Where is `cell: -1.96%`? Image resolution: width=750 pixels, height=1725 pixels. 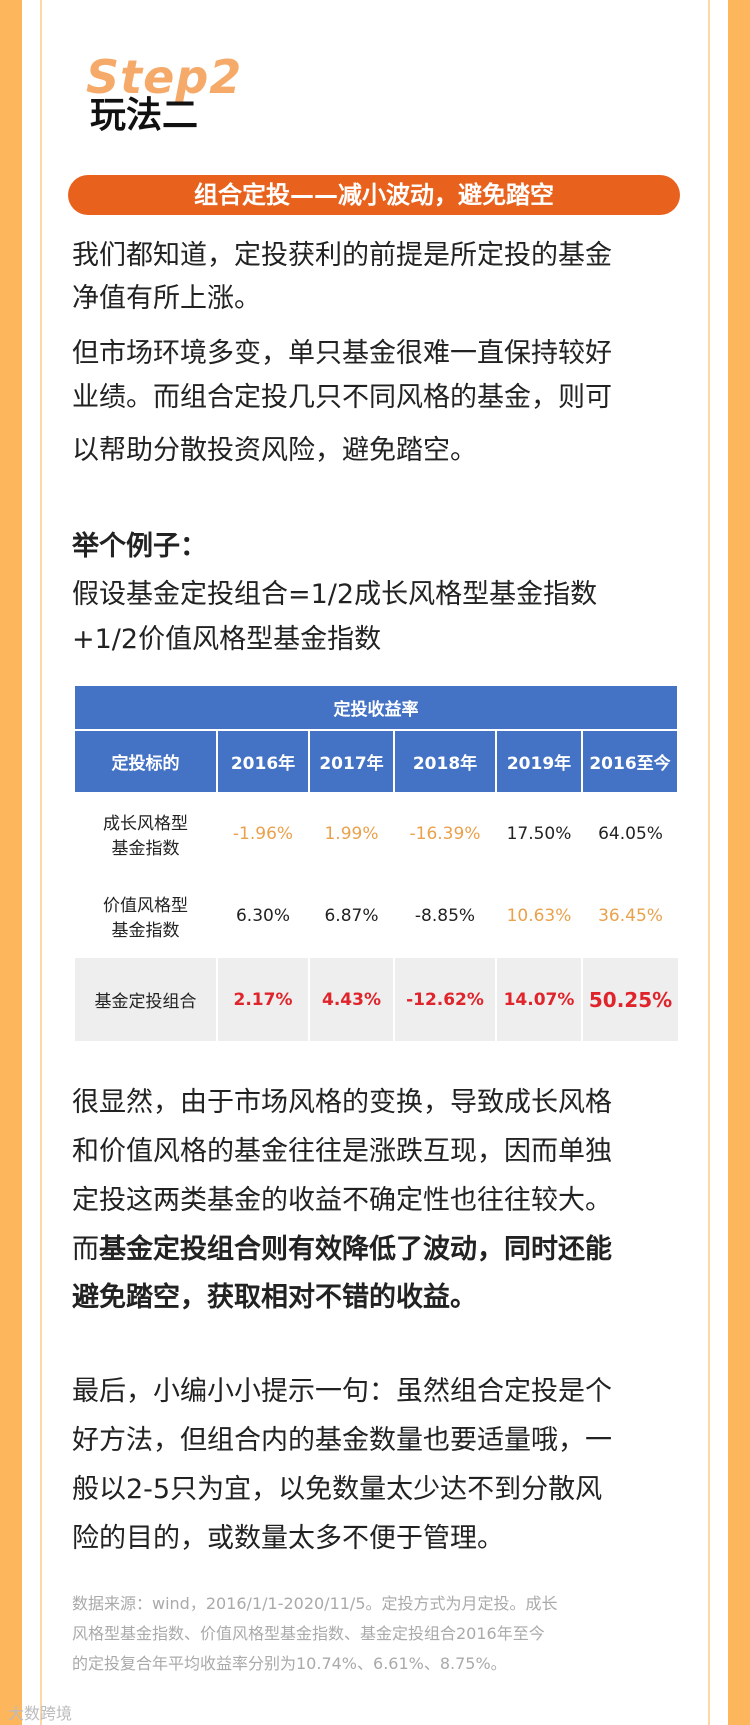 cell: -1.96% is located at coordinates (262, 833).